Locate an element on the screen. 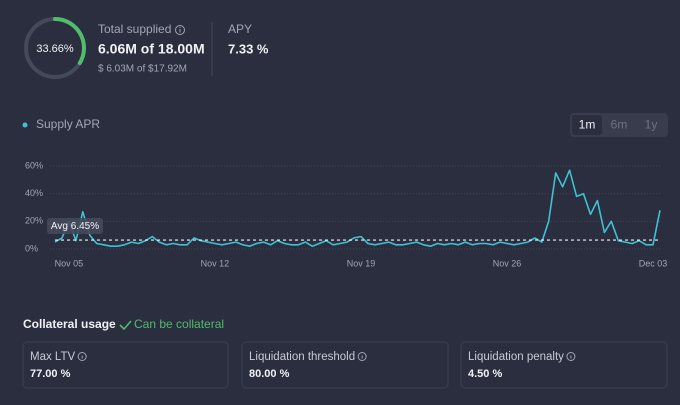 The height and width of the screenshot is (405, 680). total-supplied-usd: $ 6.03M of $17.92M is located at coordinates (142, 69).